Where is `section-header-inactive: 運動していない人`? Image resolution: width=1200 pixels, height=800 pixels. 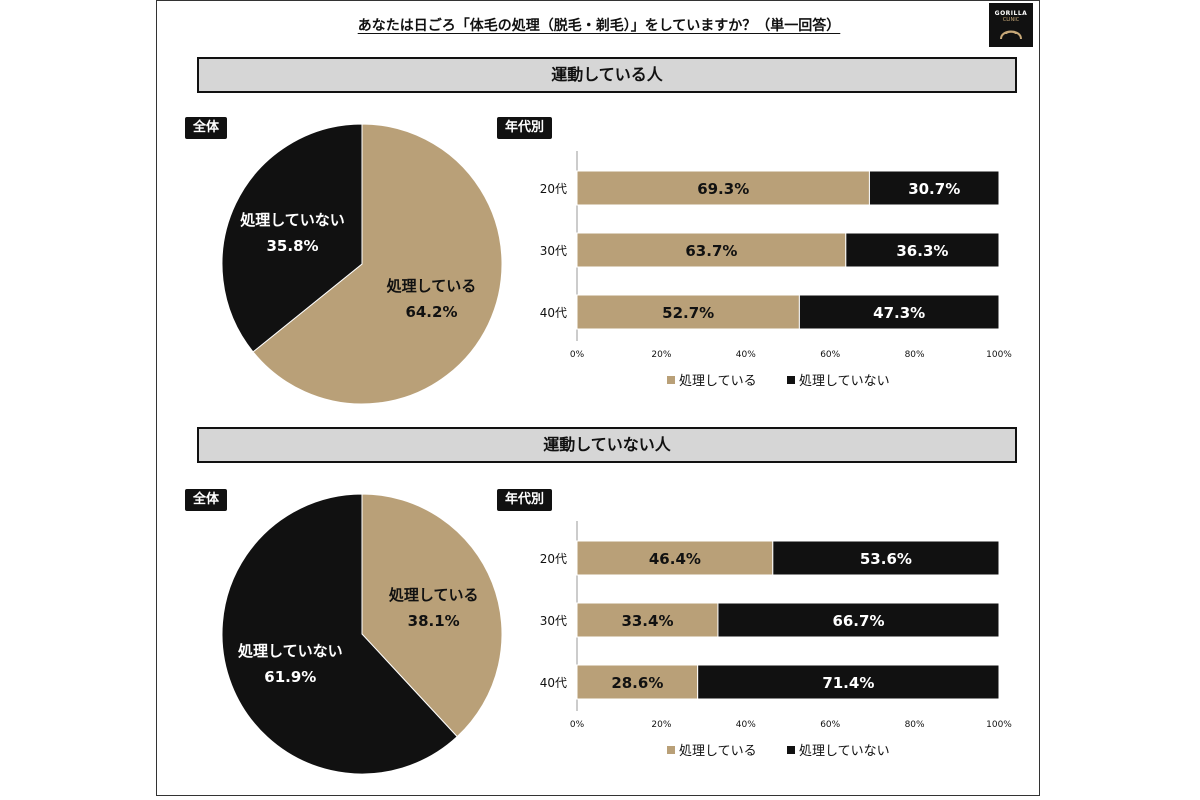
section-header-inactive: 運動していない人 is located at coordinates (607, 445).